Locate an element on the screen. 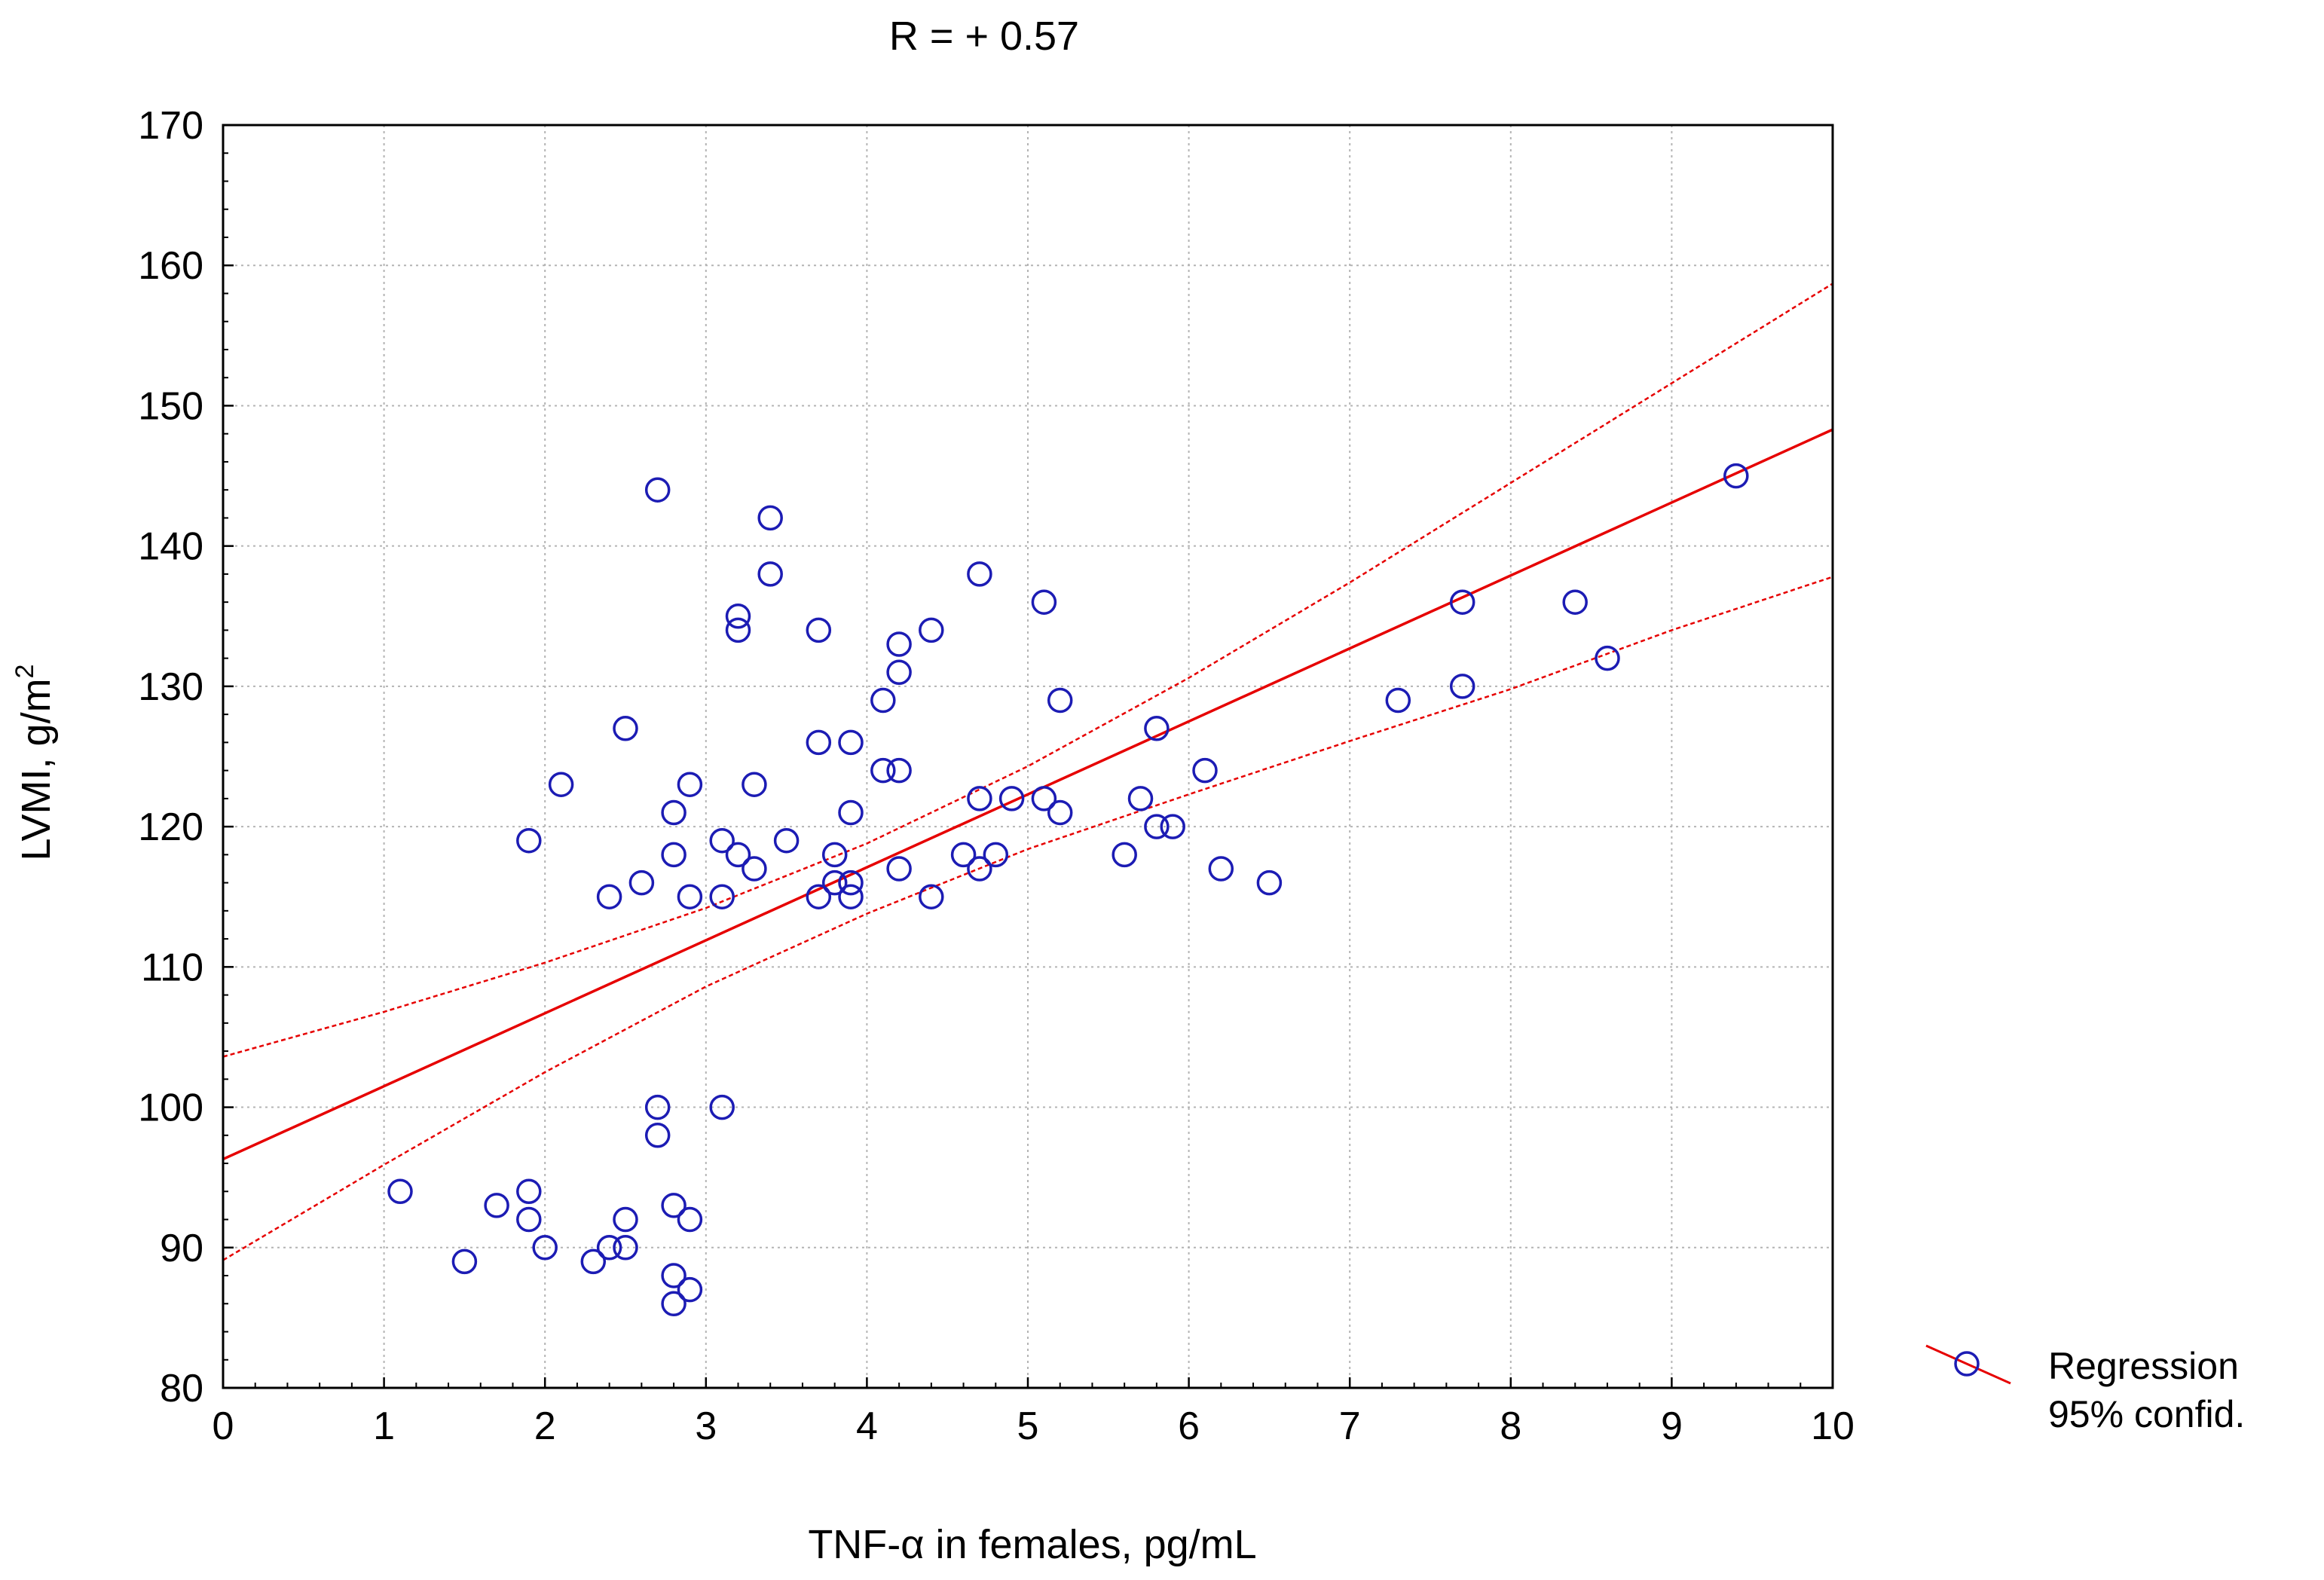 This screenshot has width=2324, height=1580. x-tick-label: 1 is located at coordinates (384, 1426).